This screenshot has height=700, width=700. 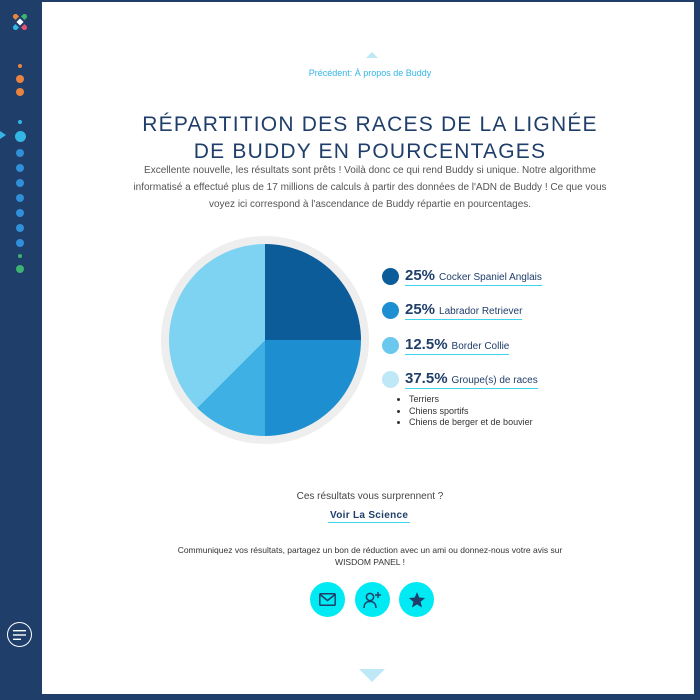 I want to click on pie-chart-svg, so click(x=265, y=340).